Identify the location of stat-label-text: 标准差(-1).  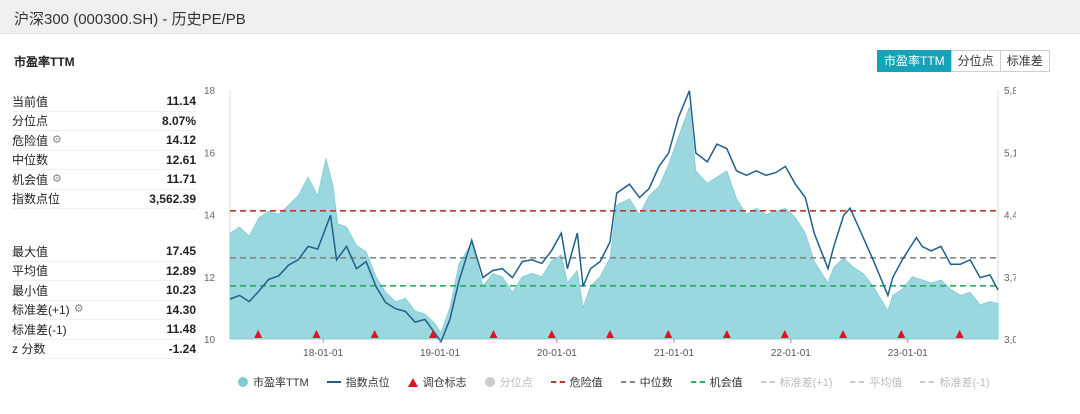
(39, 329).